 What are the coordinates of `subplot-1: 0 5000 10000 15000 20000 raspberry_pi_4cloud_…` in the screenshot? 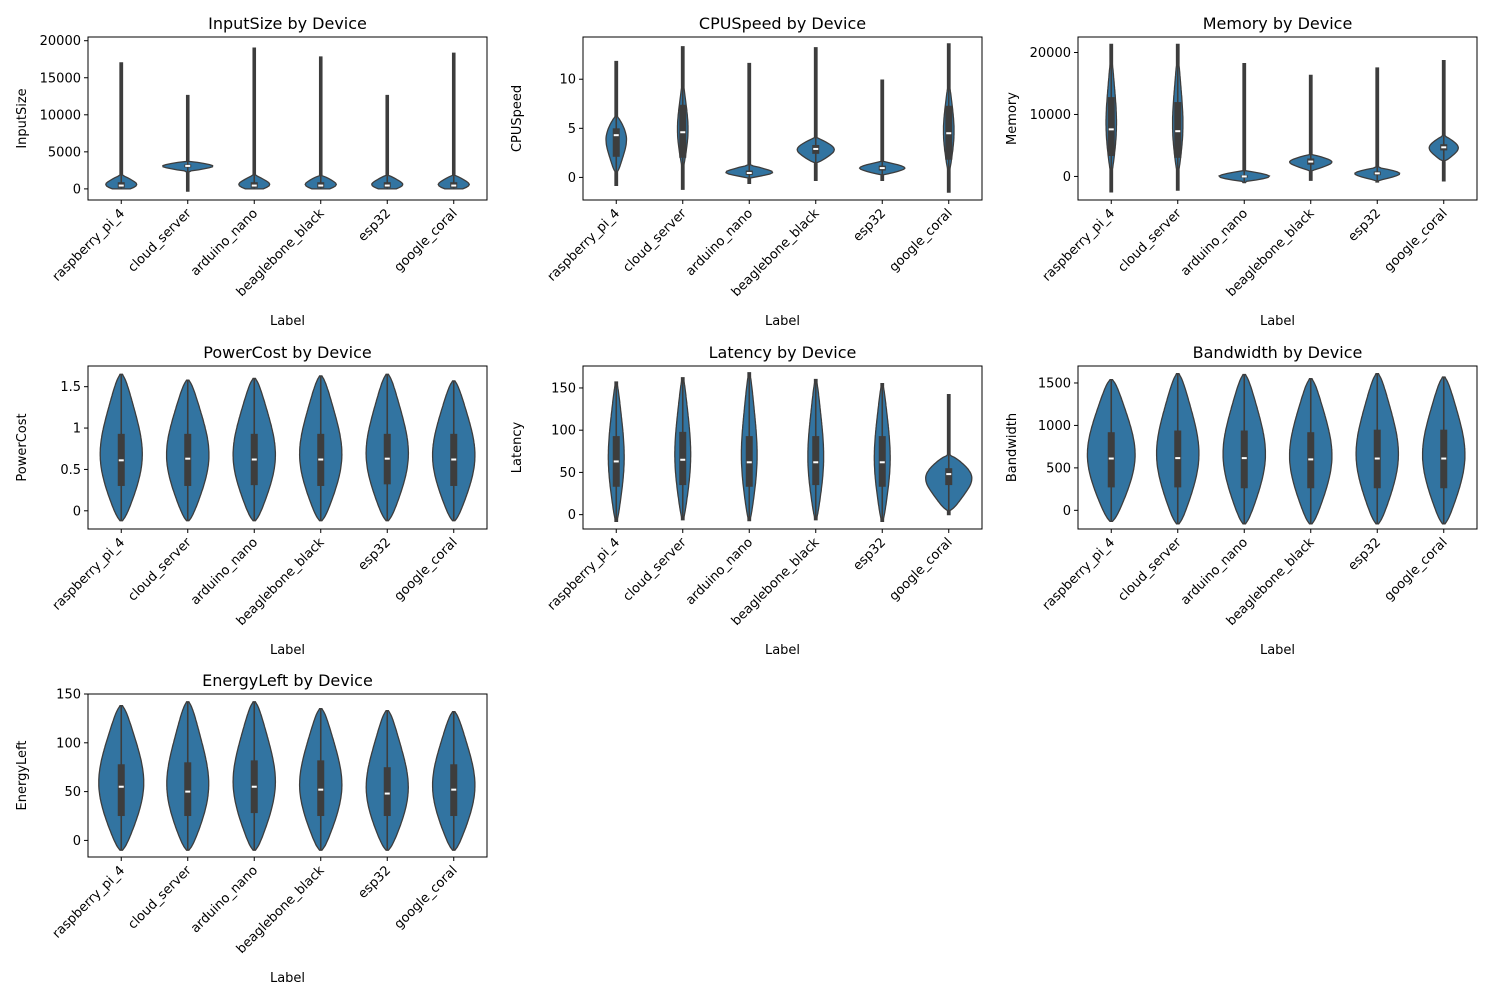 It's located at (251, 171).